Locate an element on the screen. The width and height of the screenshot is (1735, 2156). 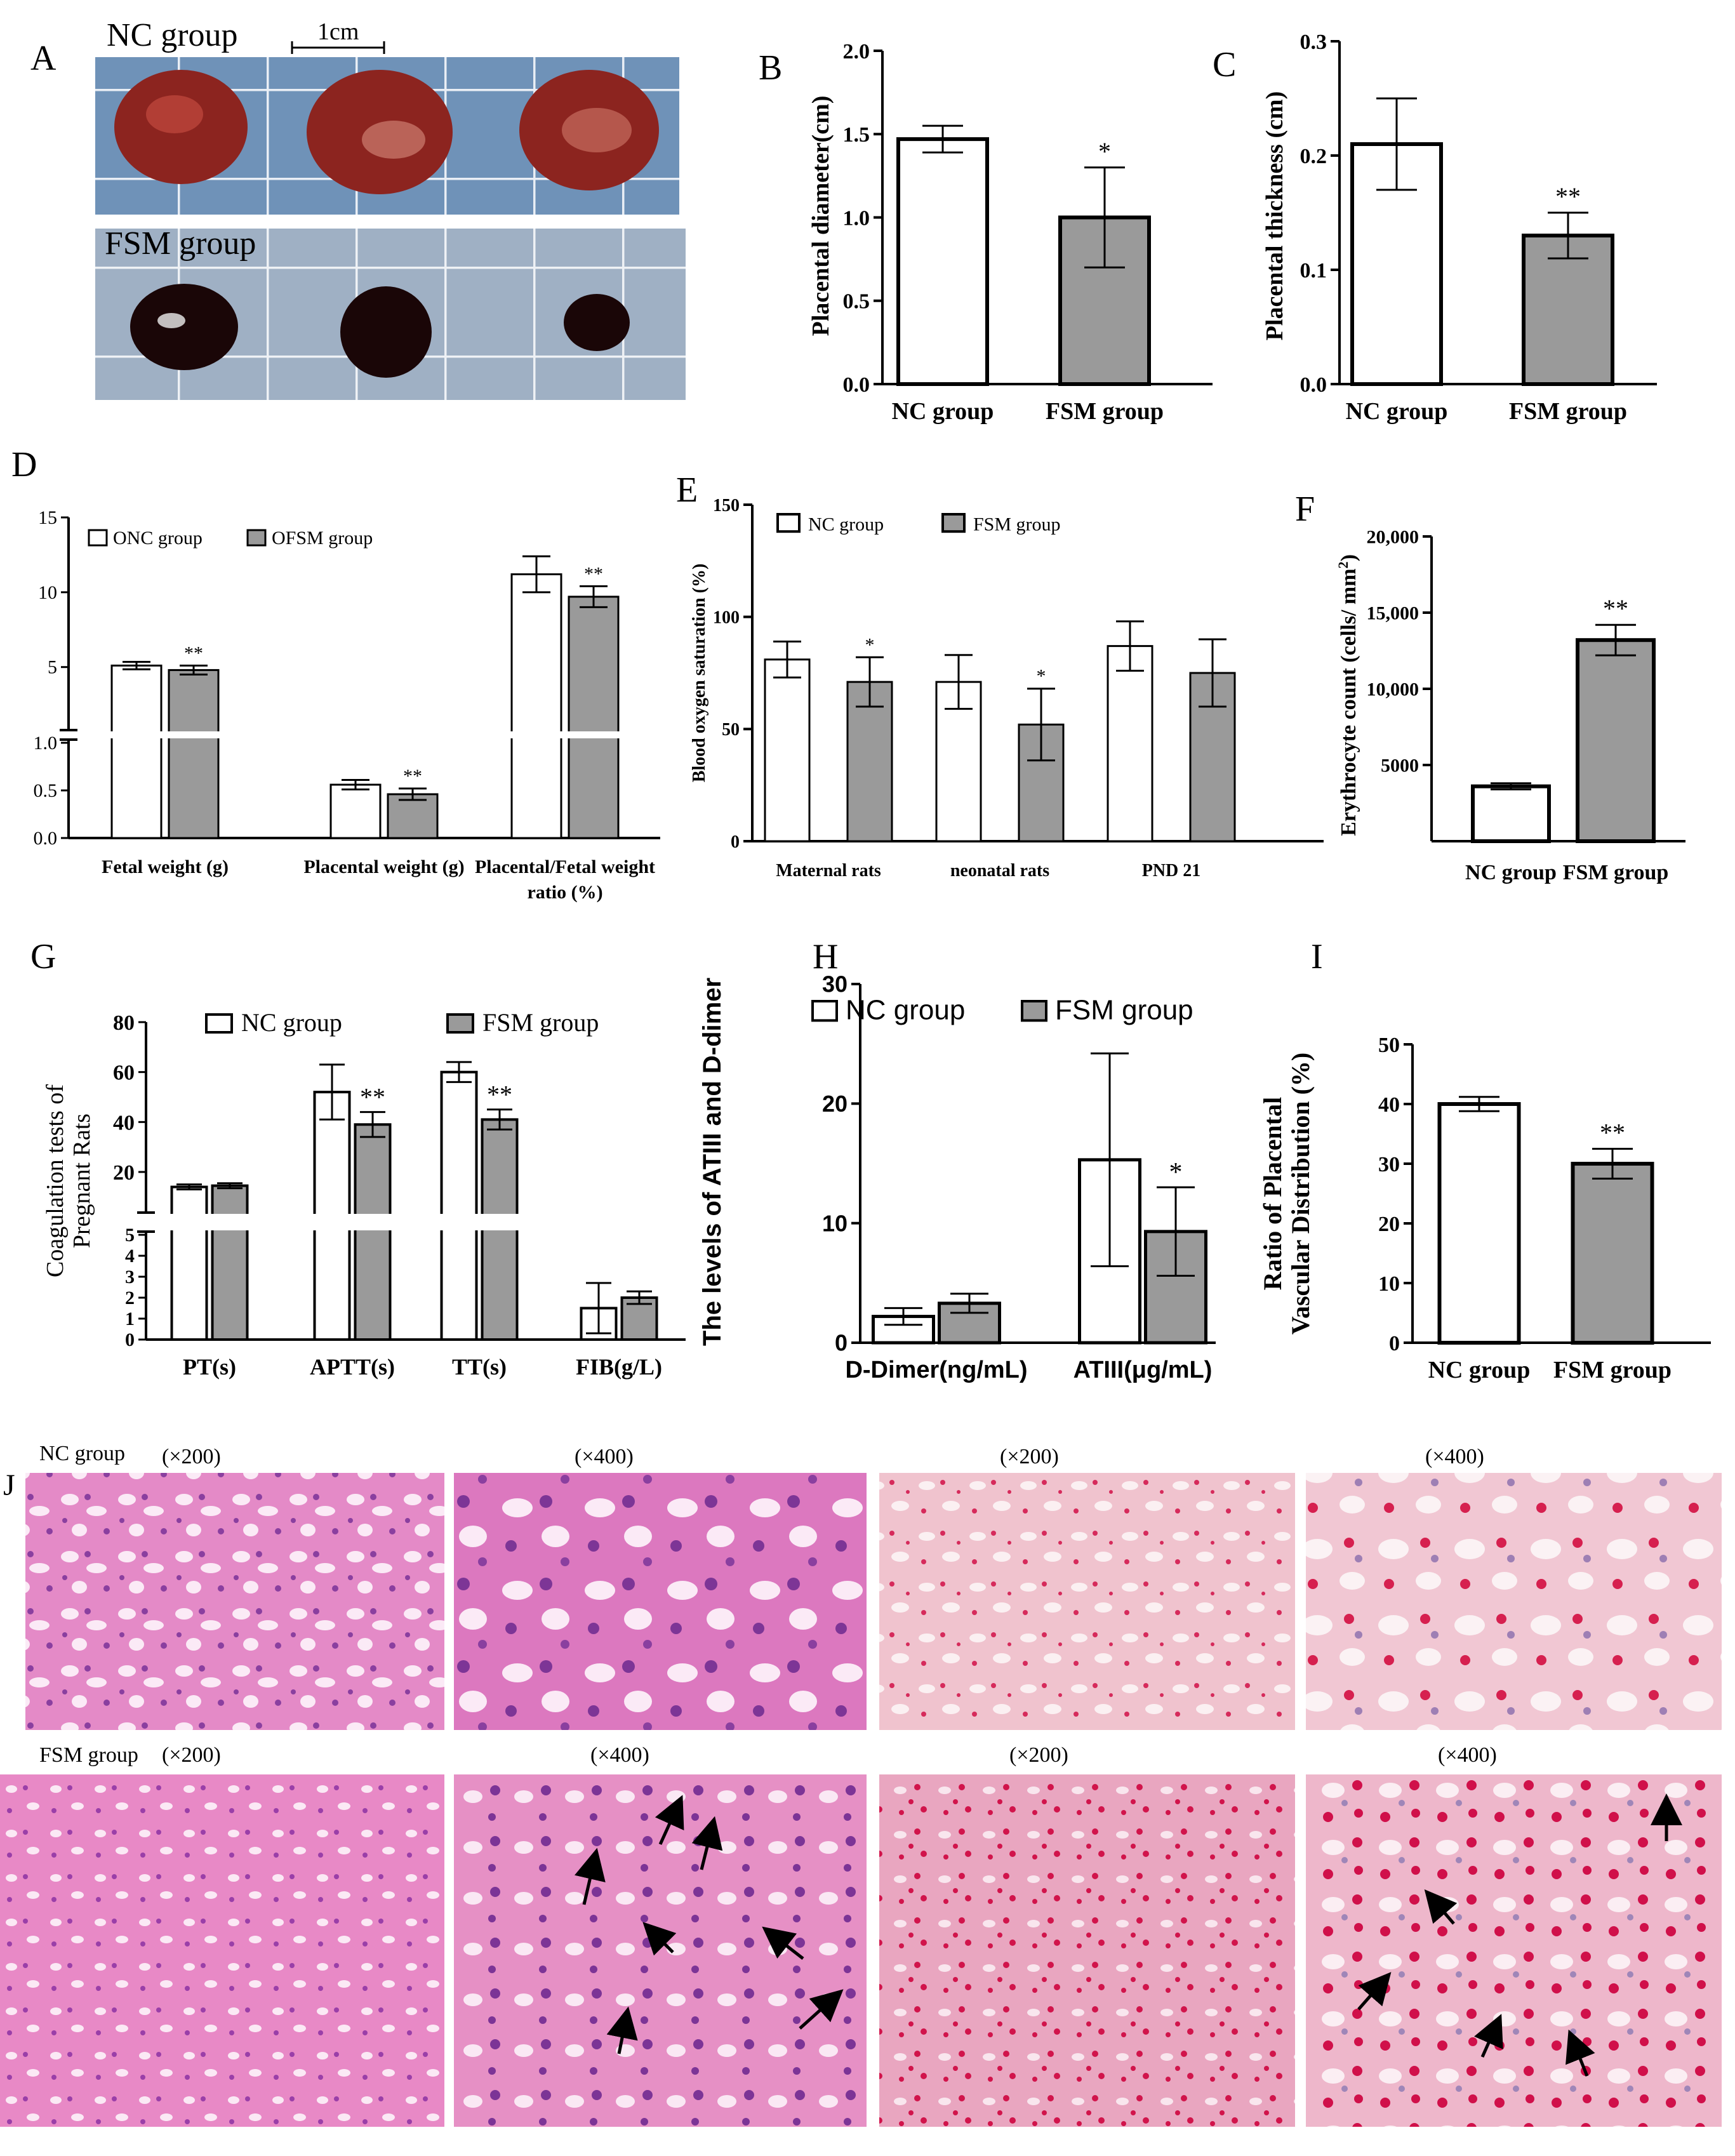
y-tick-label: 1.5 is located at coordinates (856, 135).